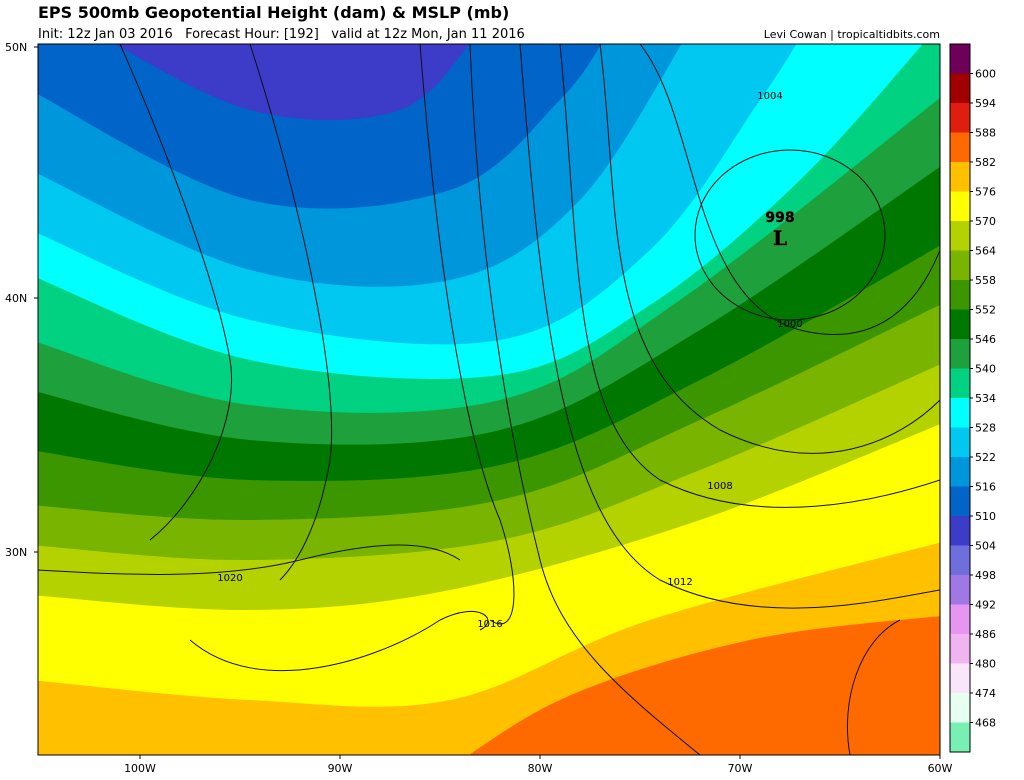 The width and height of the screenshot is (1024, 780). I want to click on lat-label: 40N, so click(16, 298).